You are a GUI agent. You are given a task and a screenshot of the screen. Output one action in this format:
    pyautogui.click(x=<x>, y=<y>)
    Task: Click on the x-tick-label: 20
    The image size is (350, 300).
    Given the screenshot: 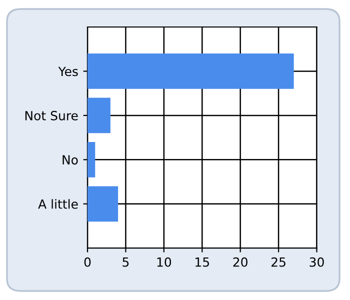 What is the action you would take?
    pyautogui.click(x=240, y=262)
    